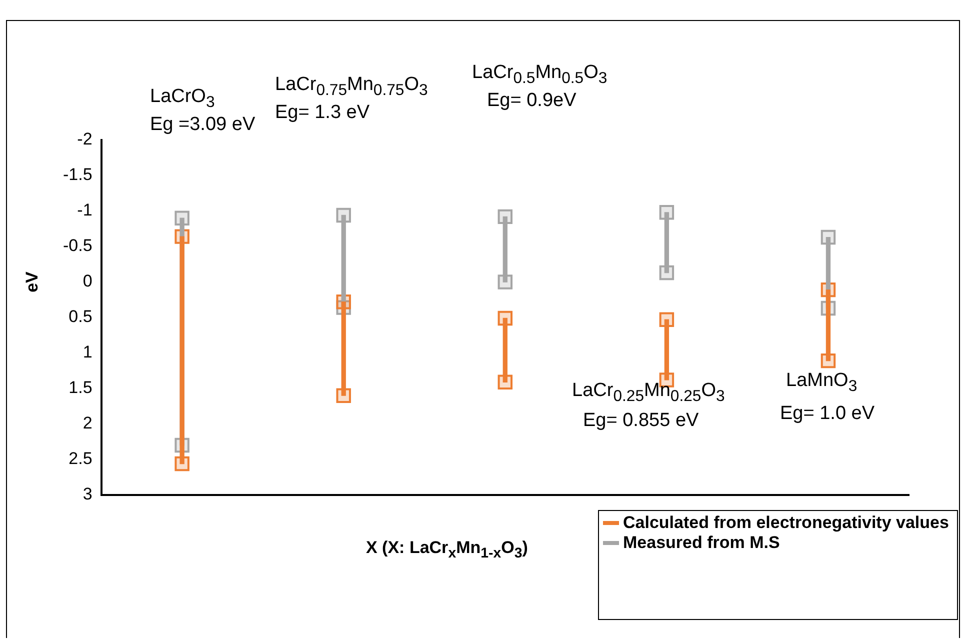  What do you see at coordinates (84, 210) in the screenshot?
I see `y-tick-label: -1` at bounding box center [84, 210].